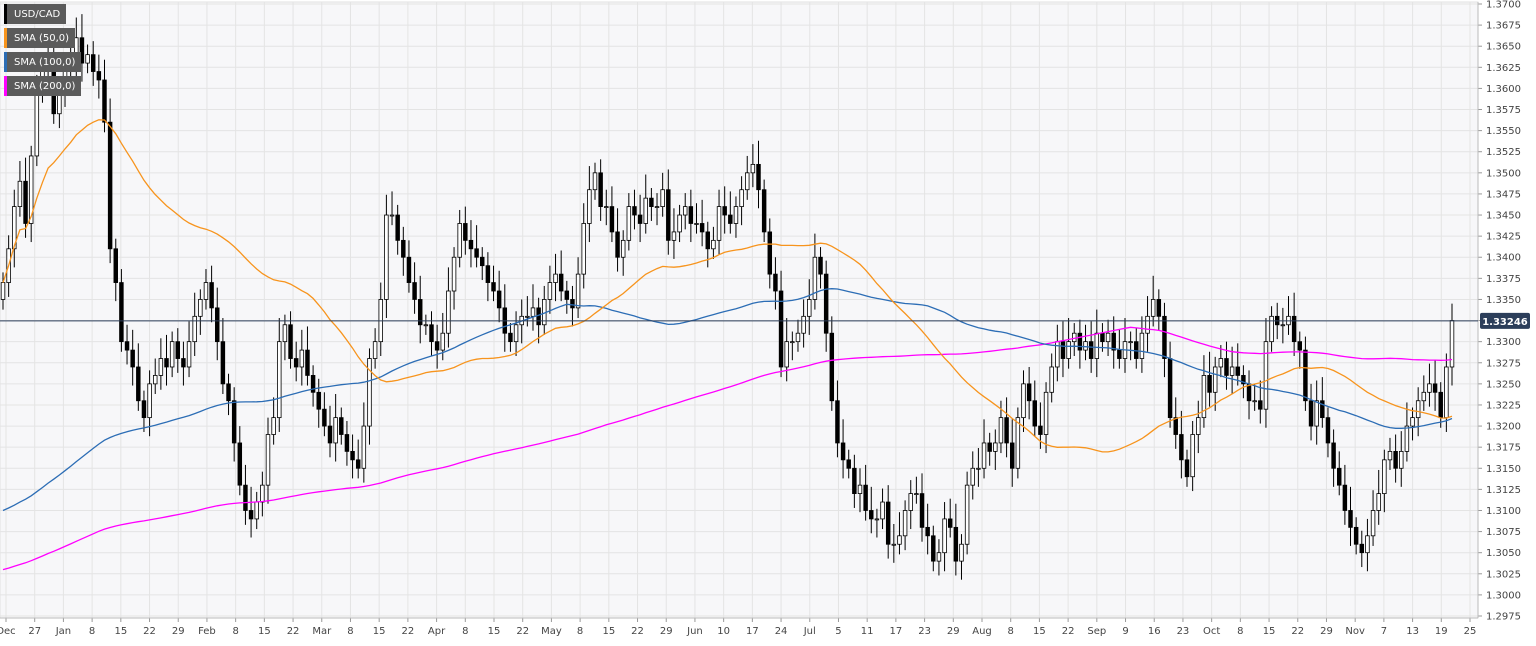  What do you see at coordinates (809, 631) in the screenshot?
I see `x-tick-label: Jul` at bounding box center [809, 631].